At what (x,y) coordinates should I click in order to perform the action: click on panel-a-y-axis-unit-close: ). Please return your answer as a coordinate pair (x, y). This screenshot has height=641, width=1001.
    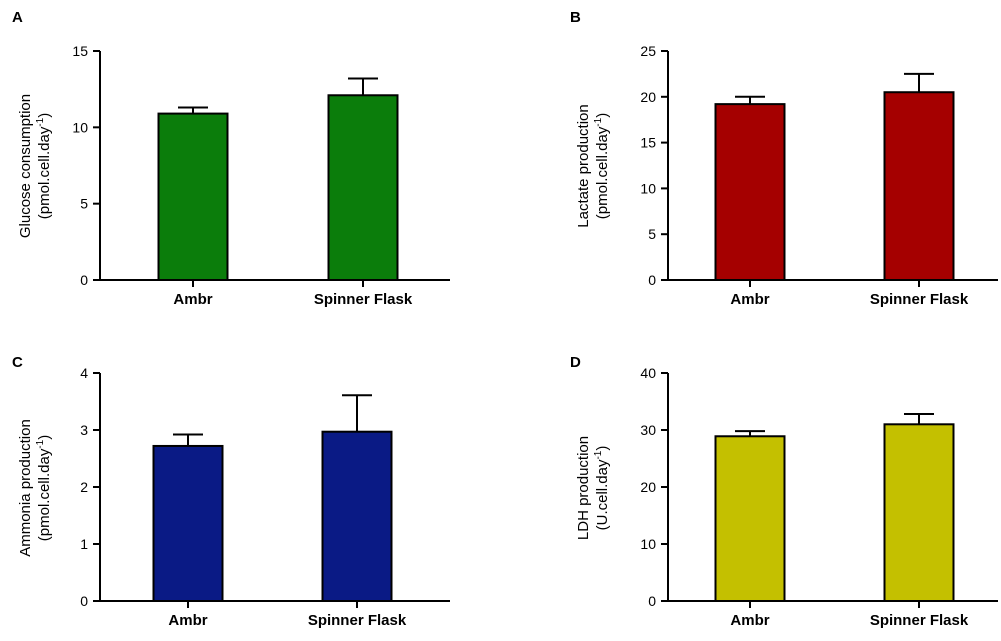
    Looking at the image, I should click on (44, 115).